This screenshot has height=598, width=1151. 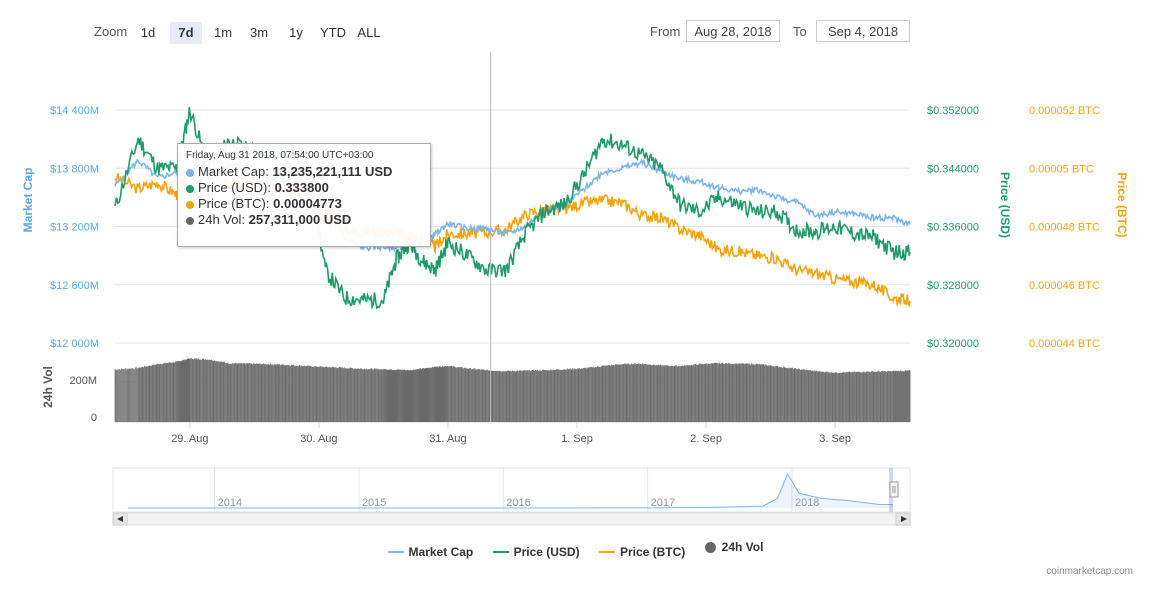 What do you see at coordinates (1064, 286) in the screenshot?
I see `price-btc-tick-label: 0.000046 BTC` at bounding box center [1064, 286].